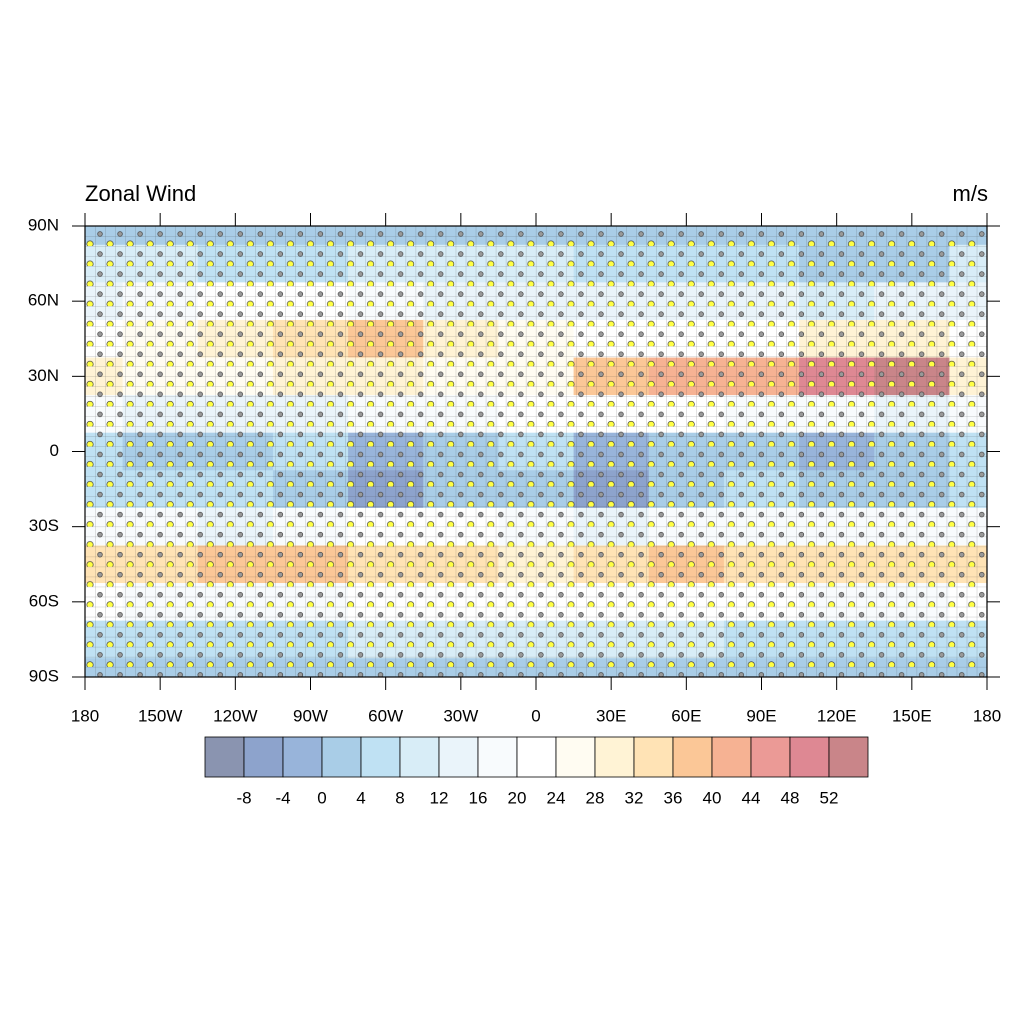  I want to click on colorbar-label: 20, so click(517, 797).